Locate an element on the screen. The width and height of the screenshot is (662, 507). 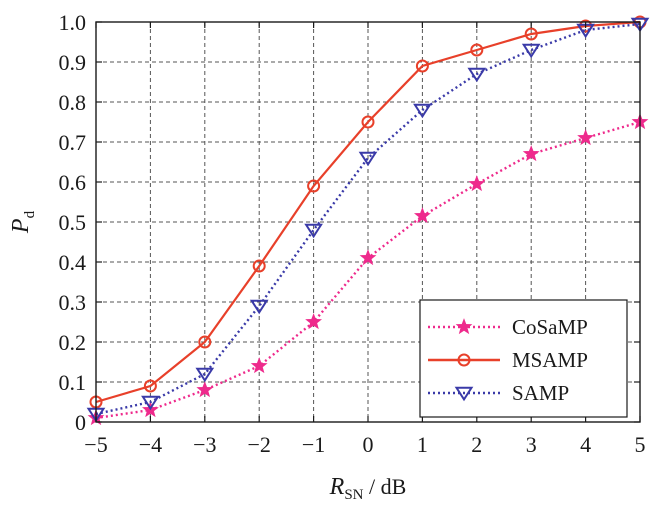
x-tick-label: −5 is located at coordinates (95, 444).